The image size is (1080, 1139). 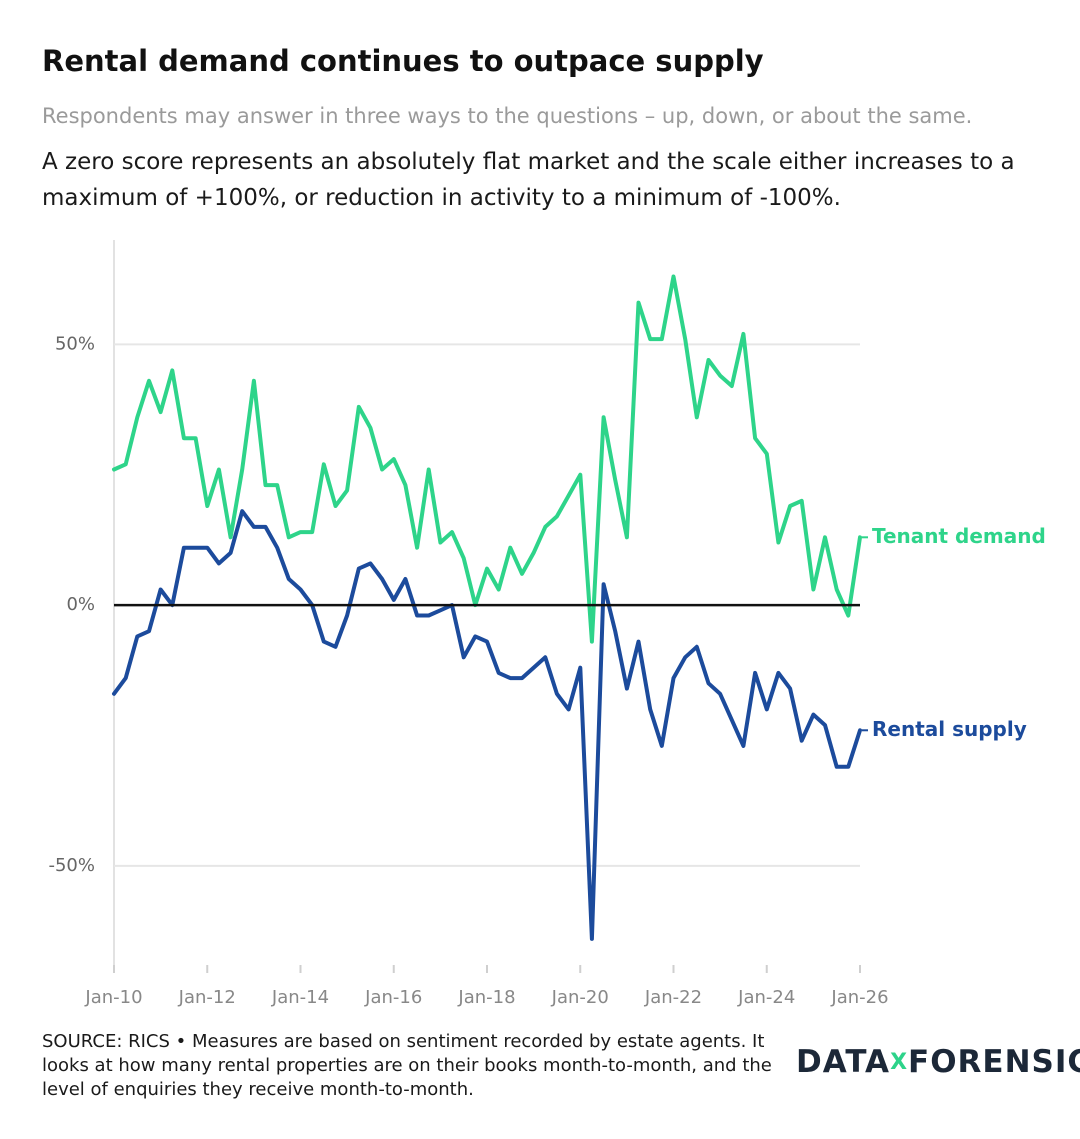 I want to click on y-tick-label: 50%, so click(x=75, y=343).